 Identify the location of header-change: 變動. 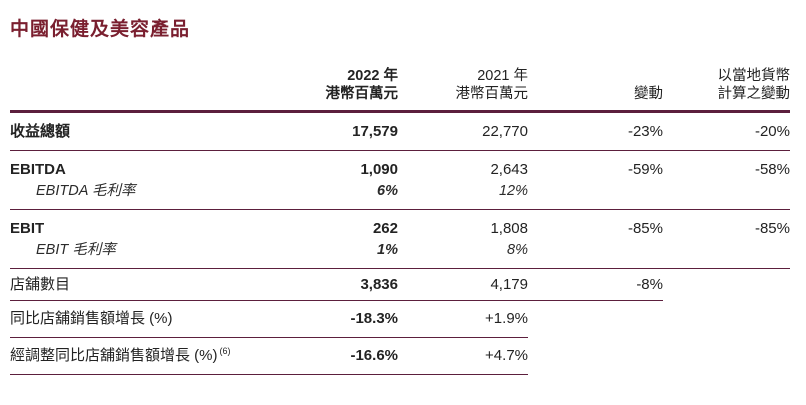
(648, 94).